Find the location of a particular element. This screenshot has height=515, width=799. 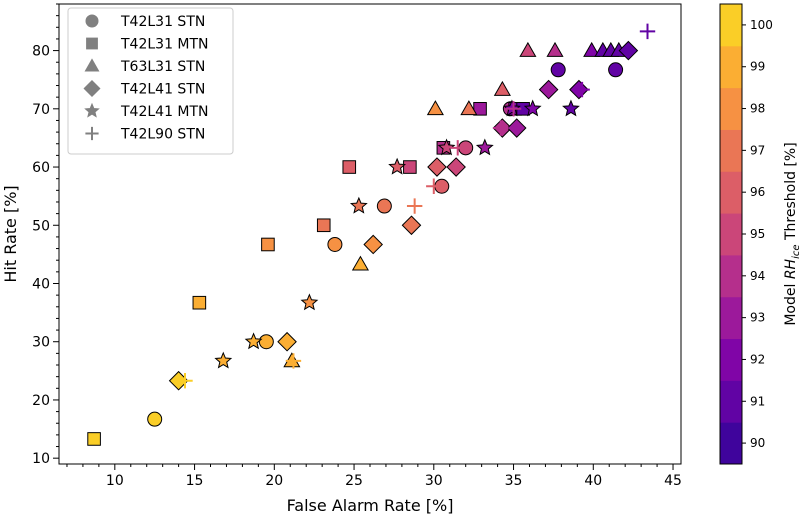

legend-box is located at coordinates (150, 81).